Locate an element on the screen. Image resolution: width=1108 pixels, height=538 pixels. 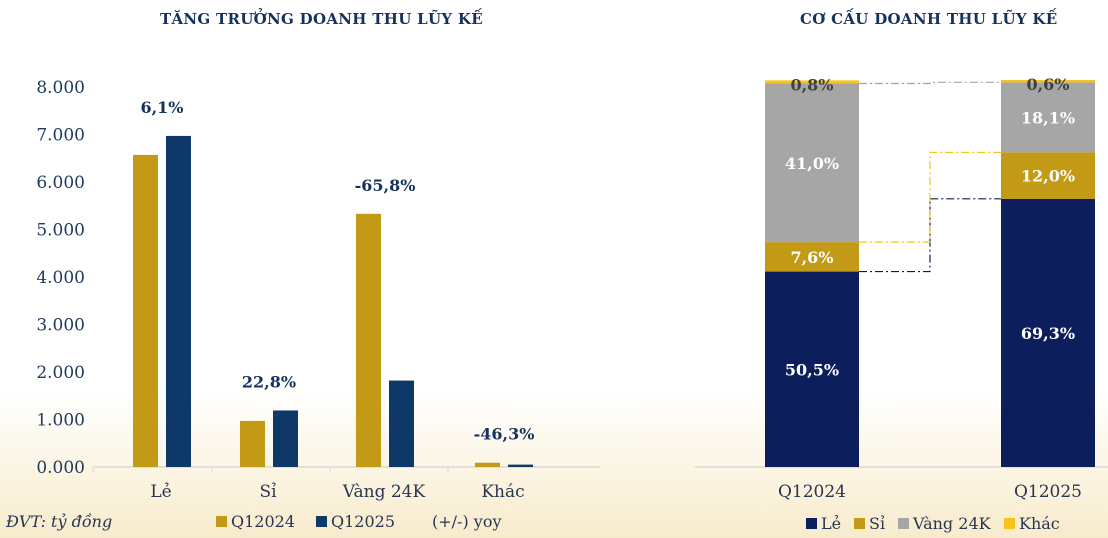
segment-label: 50,5% is located at coordinates (812, 369).